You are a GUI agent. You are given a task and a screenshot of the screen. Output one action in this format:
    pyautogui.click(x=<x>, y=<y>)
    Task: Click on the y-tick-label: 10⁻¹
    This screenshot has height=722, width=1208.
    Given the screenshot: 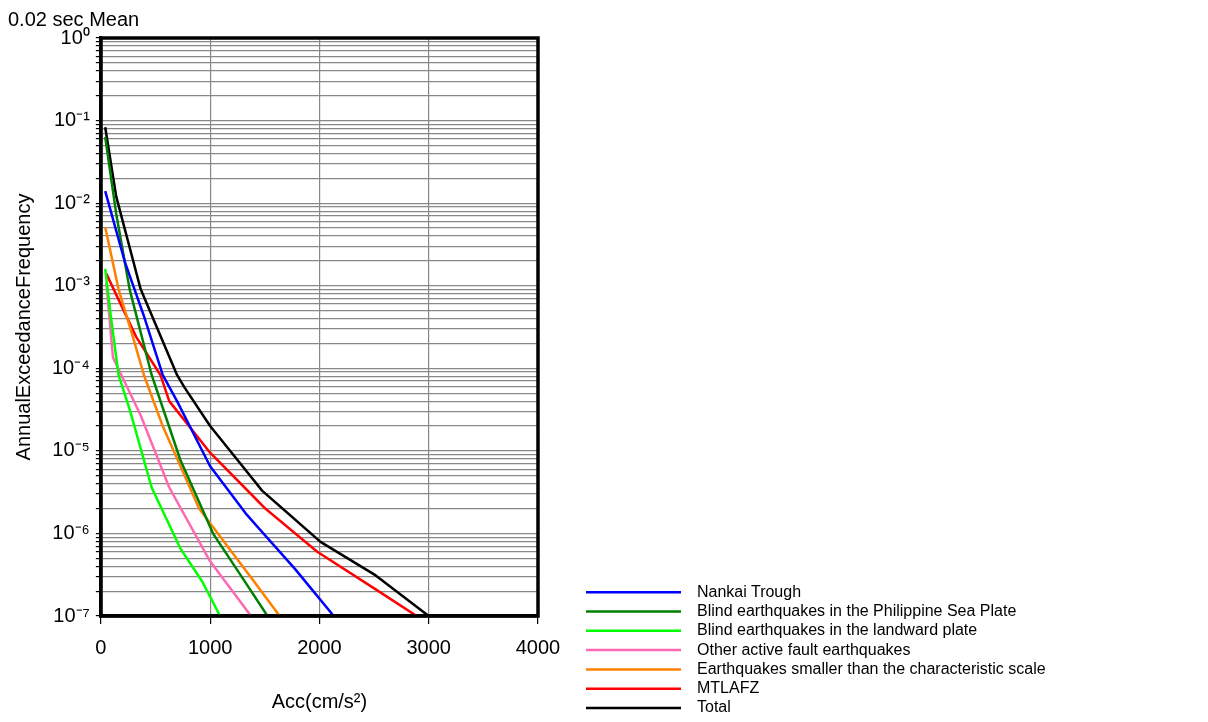 What is the action you would take?
    pyautogui.click(x=72, y=119)
    